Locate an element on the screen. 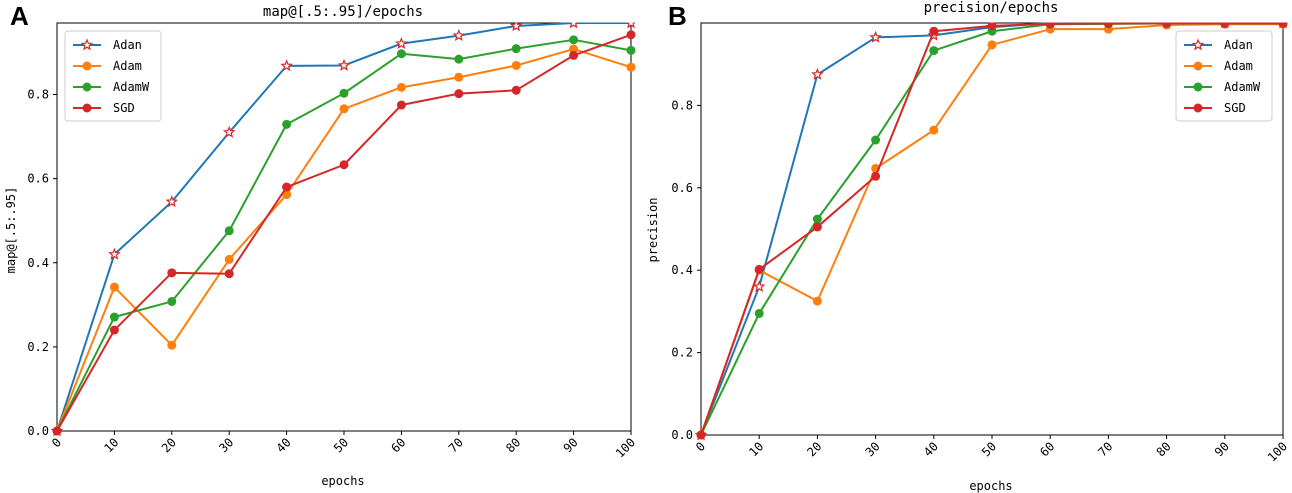  x-tick-label: 60 is located at coordinates (398, 445).